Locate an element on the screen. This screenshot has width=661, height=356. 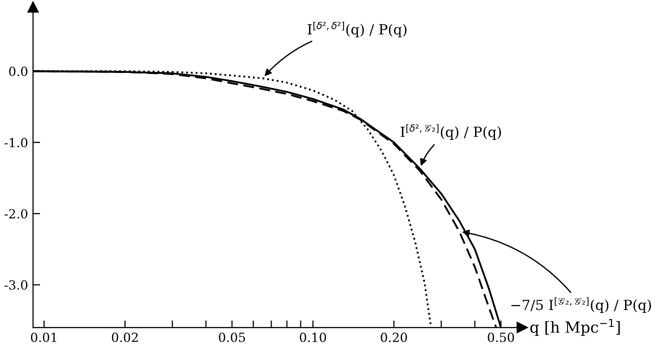
text: I$^{[δ²,δ²]}$(q) / P(q) is located at coordinates (357, 30).